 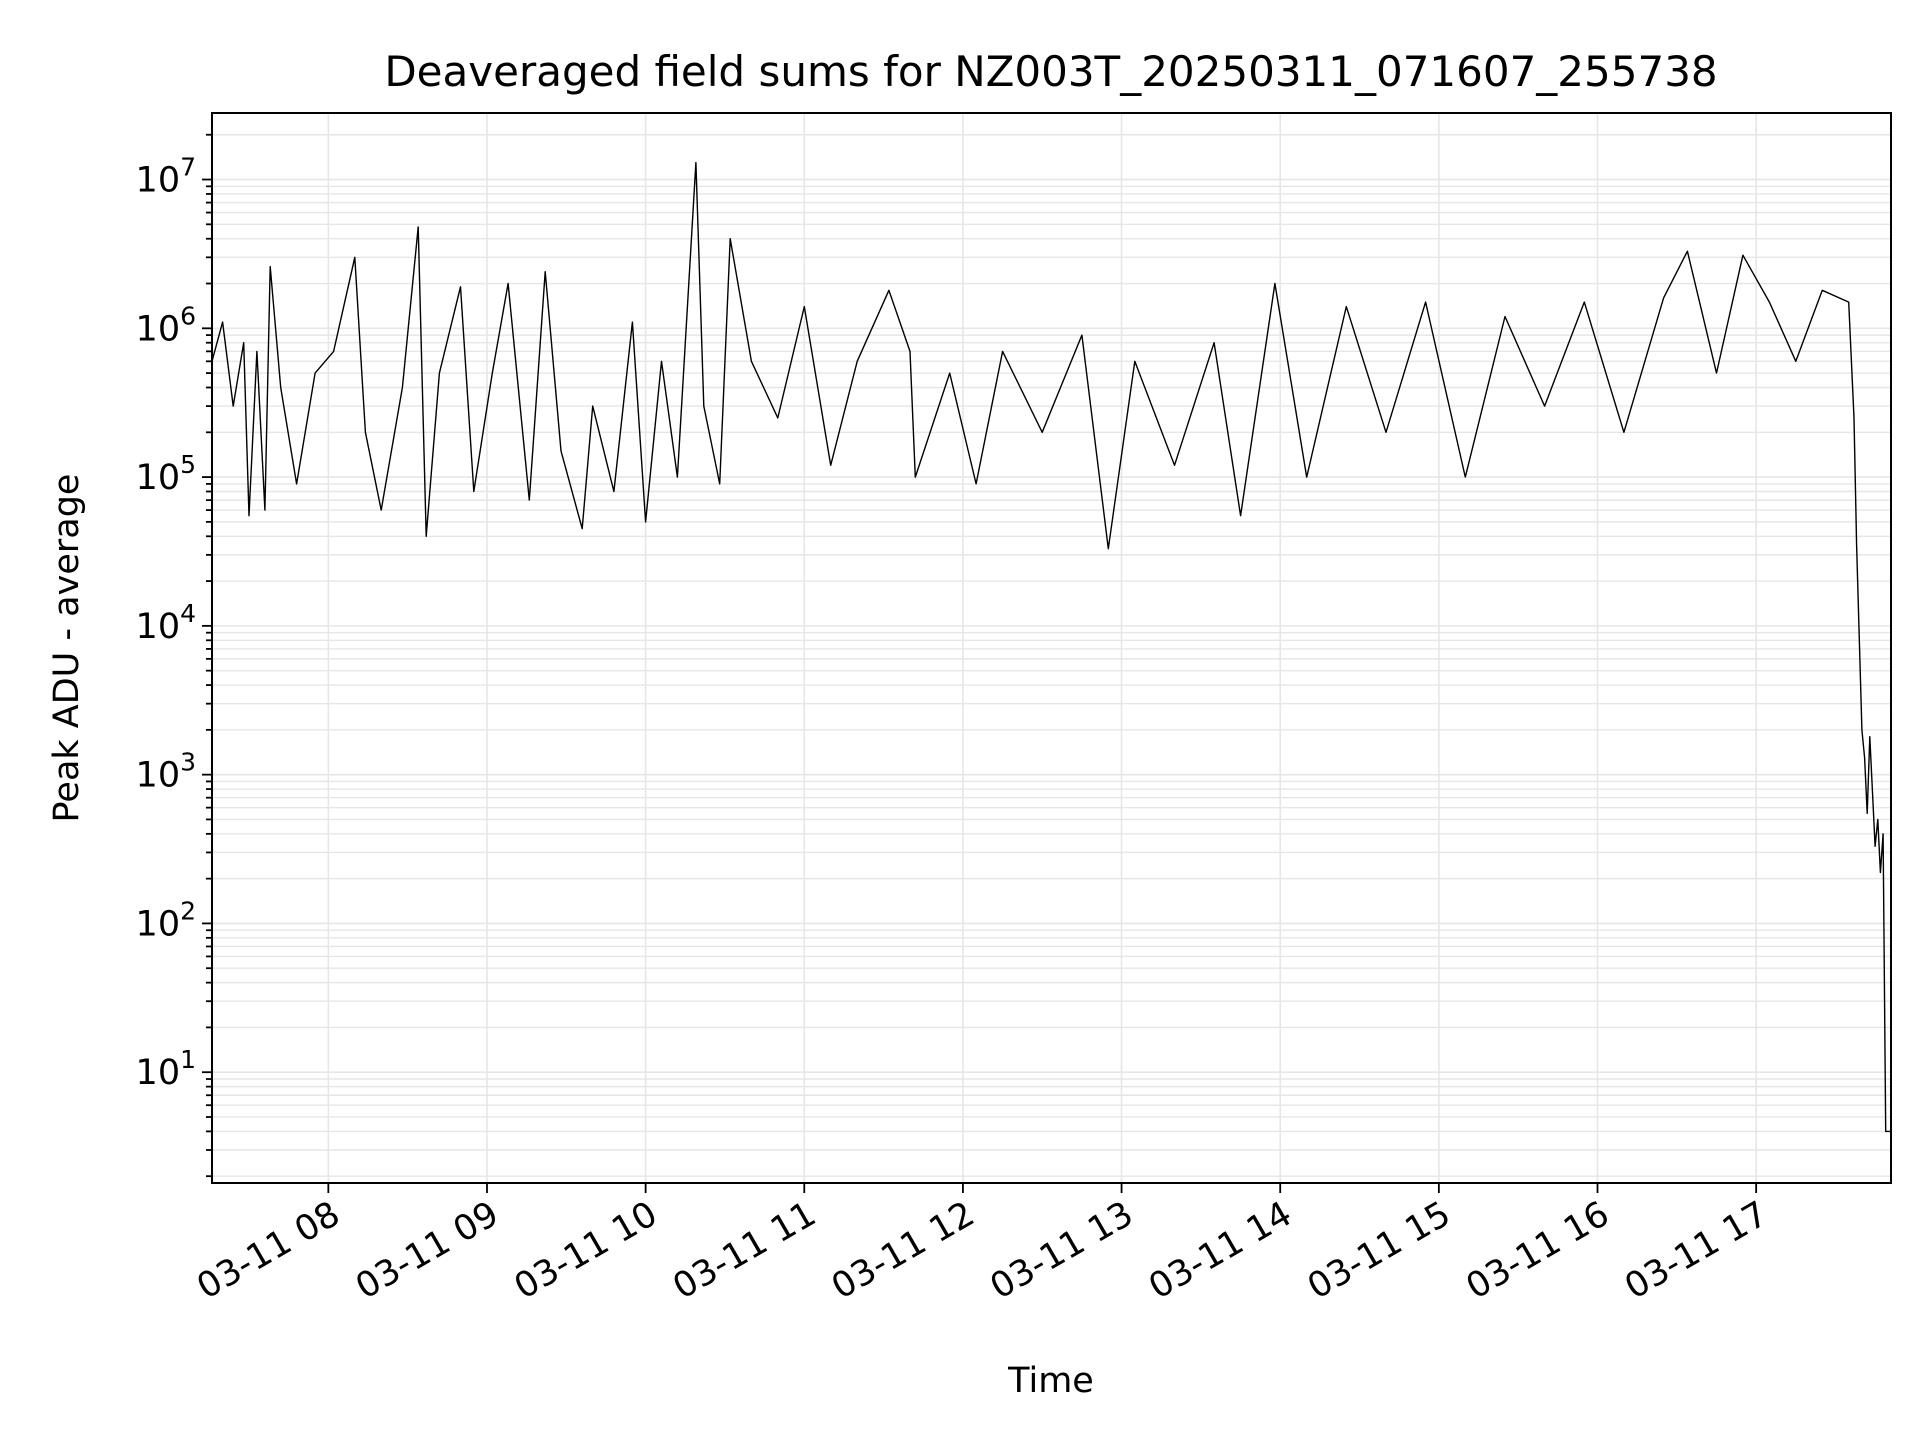 What do you see at coordinates (166, 474) in the screenshot?
I see `y-tick-label: 10⁵` at bounding box center [166, 474].